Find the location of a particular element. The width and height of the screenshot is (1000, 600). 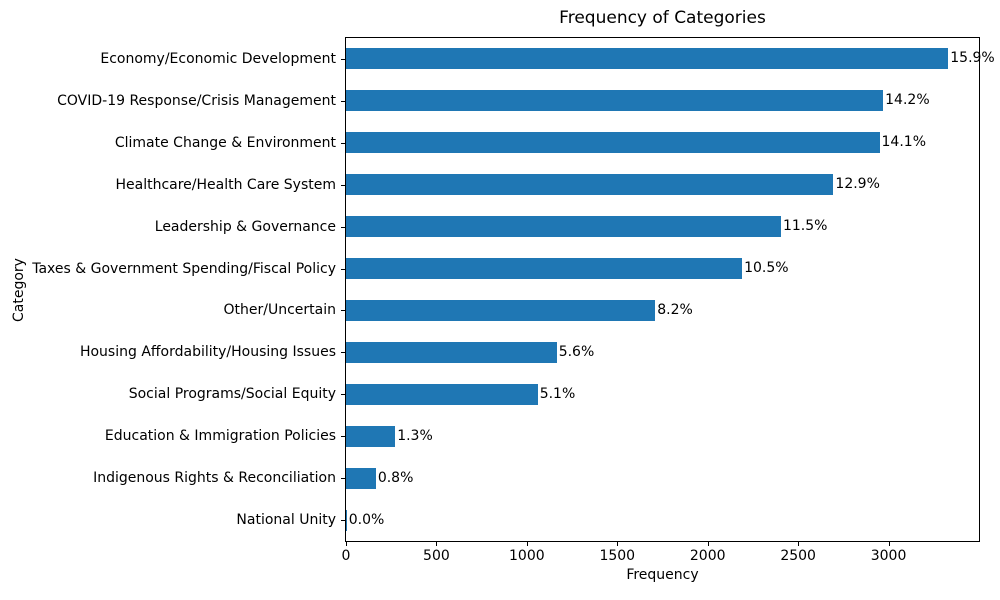

x-tick-label: 2000 is located at coordinates (707, 556).